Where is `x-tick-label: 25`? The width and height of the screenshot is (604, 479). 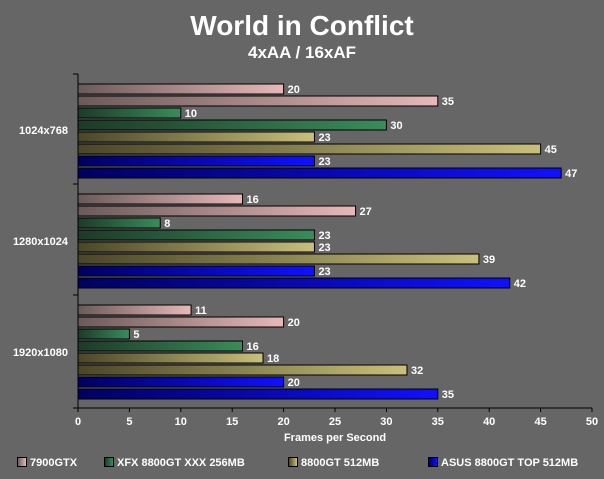
x-tick-label: 25 is located at coordinates (335, 422).